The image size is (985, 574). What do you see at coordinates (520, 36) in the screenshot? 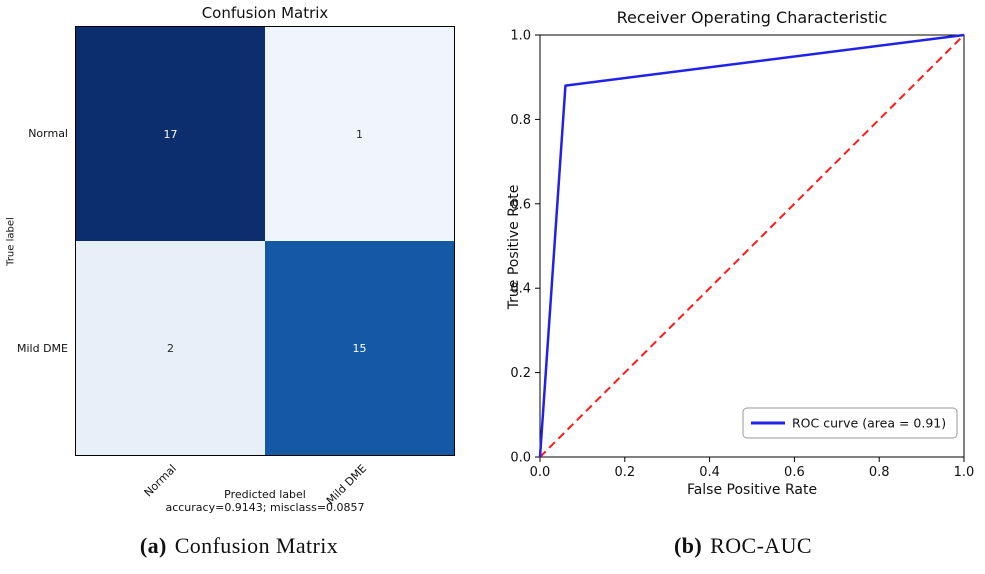
I see `roc-y-tick-label: 1.0` at bounding box center [520, 36].